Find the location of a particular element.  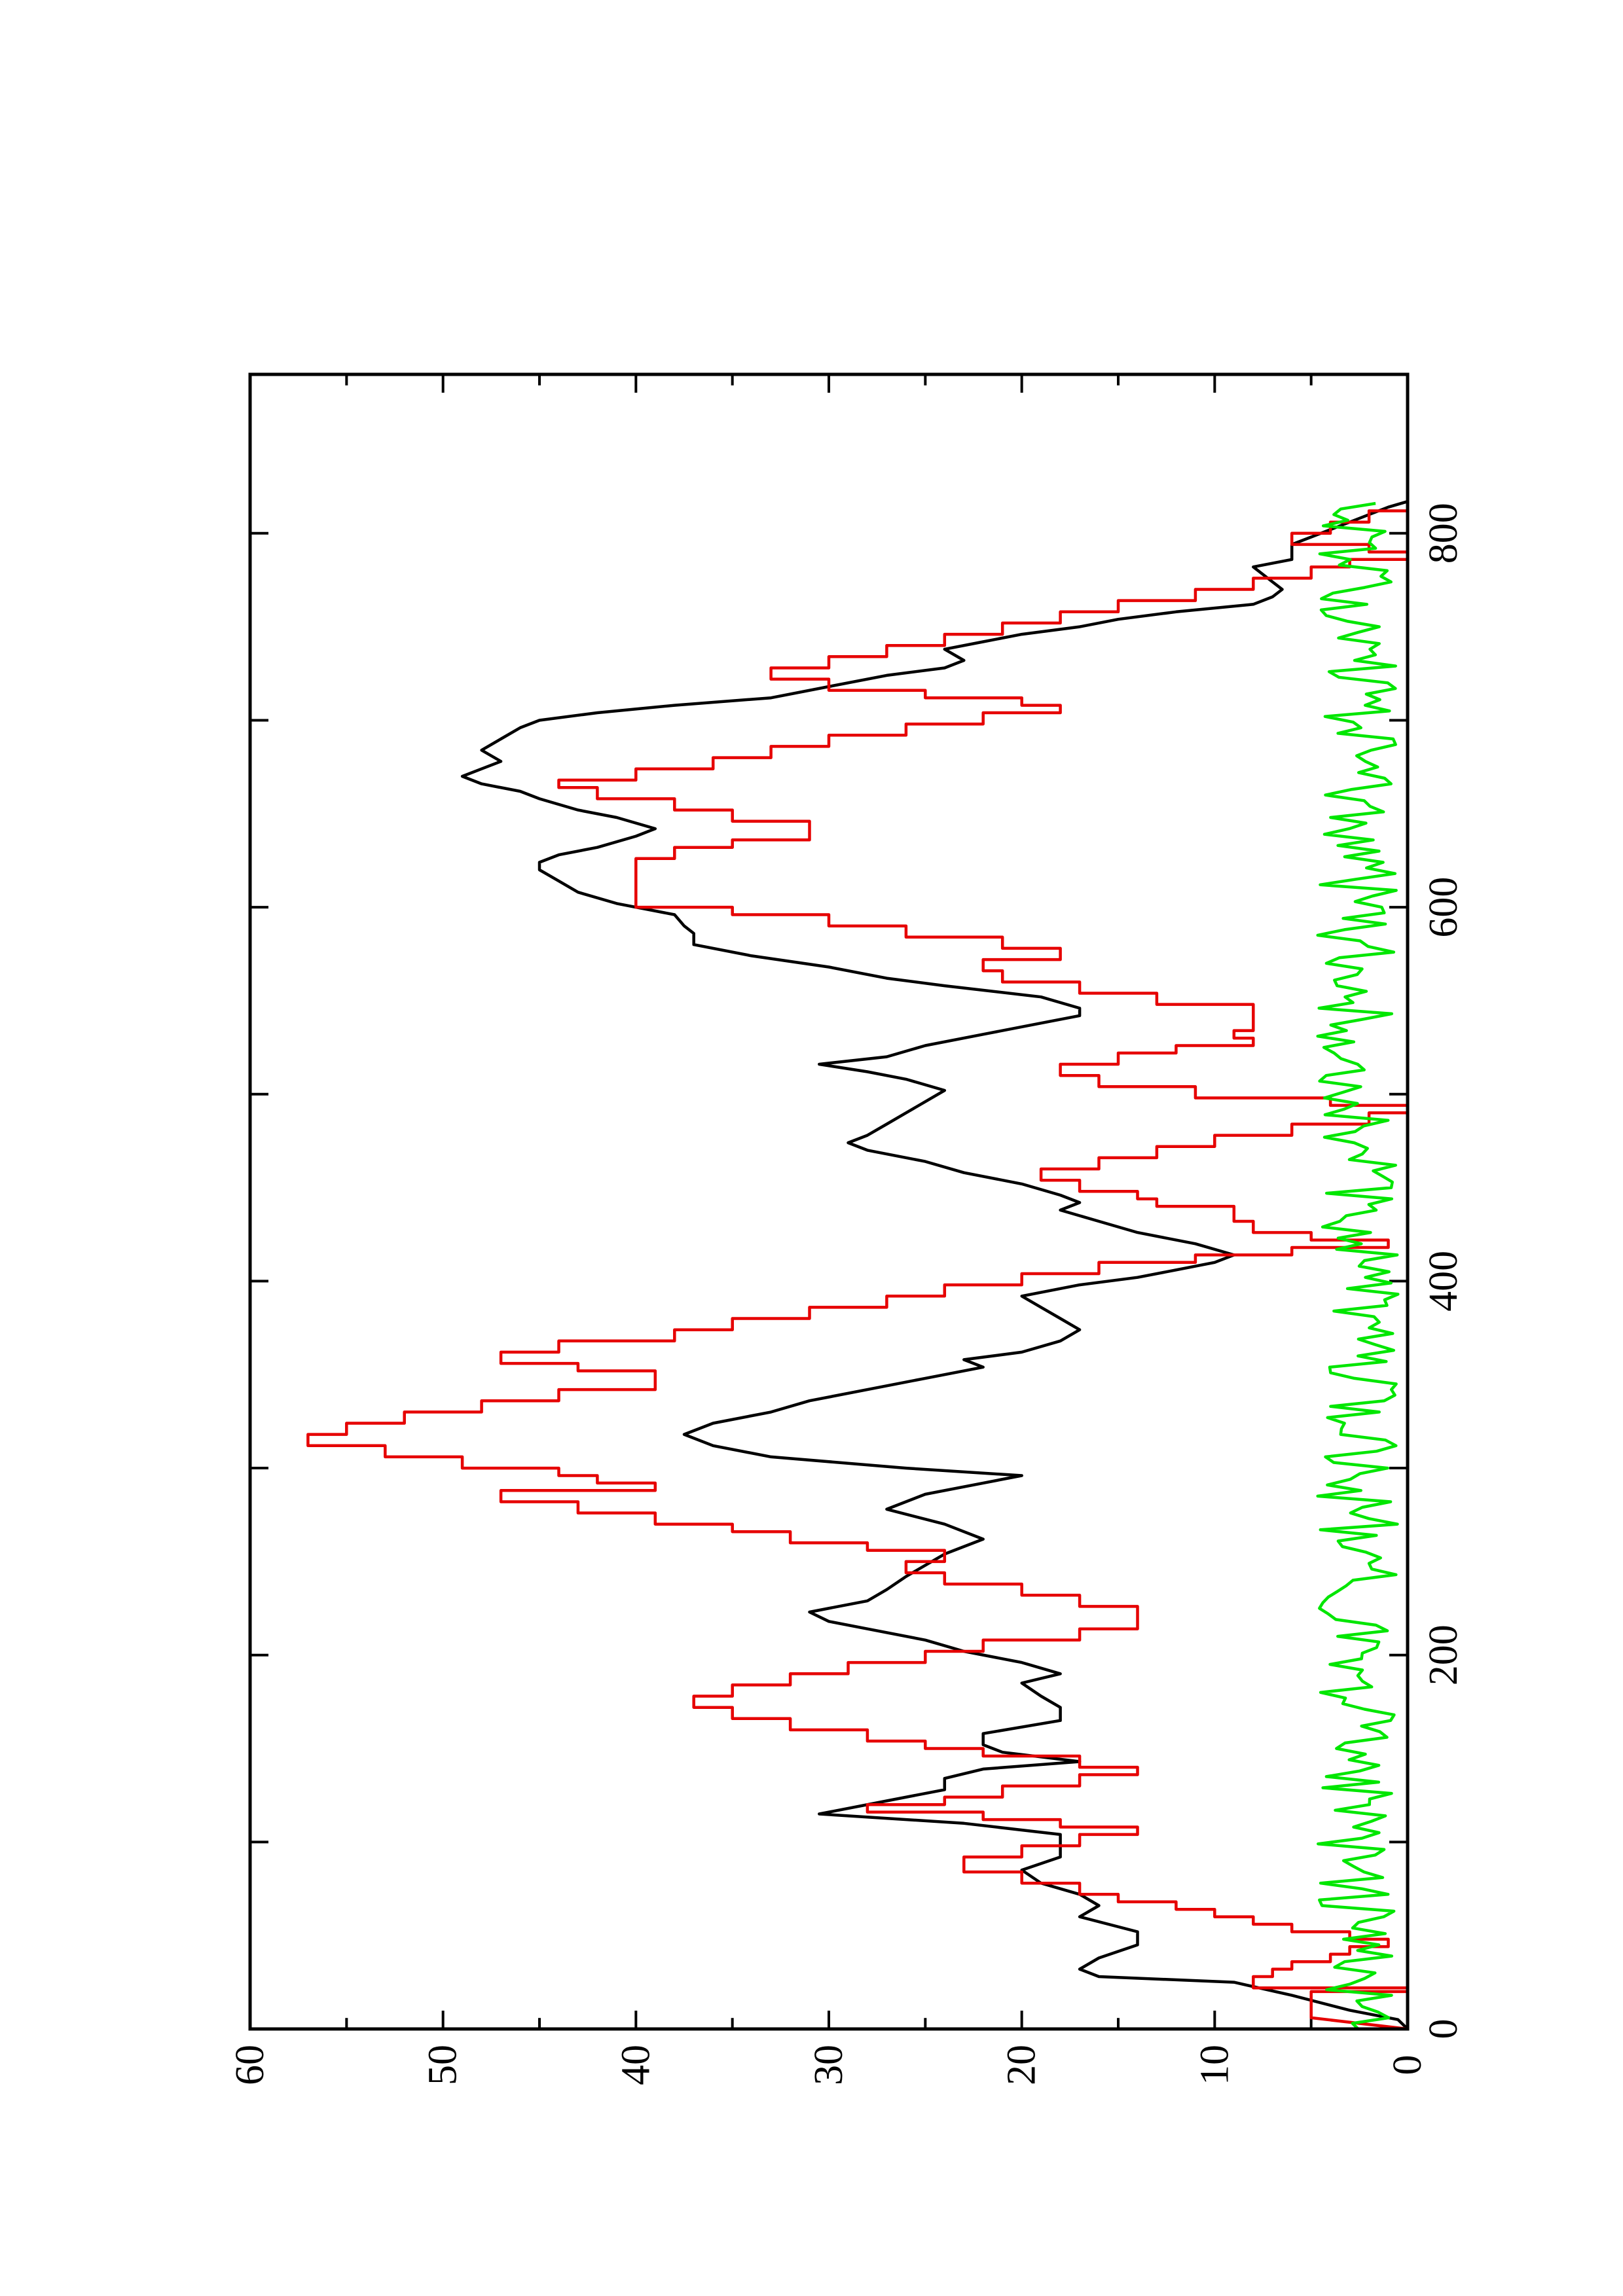

x-tick-label: 600 is located at coordinates (1443, 908).